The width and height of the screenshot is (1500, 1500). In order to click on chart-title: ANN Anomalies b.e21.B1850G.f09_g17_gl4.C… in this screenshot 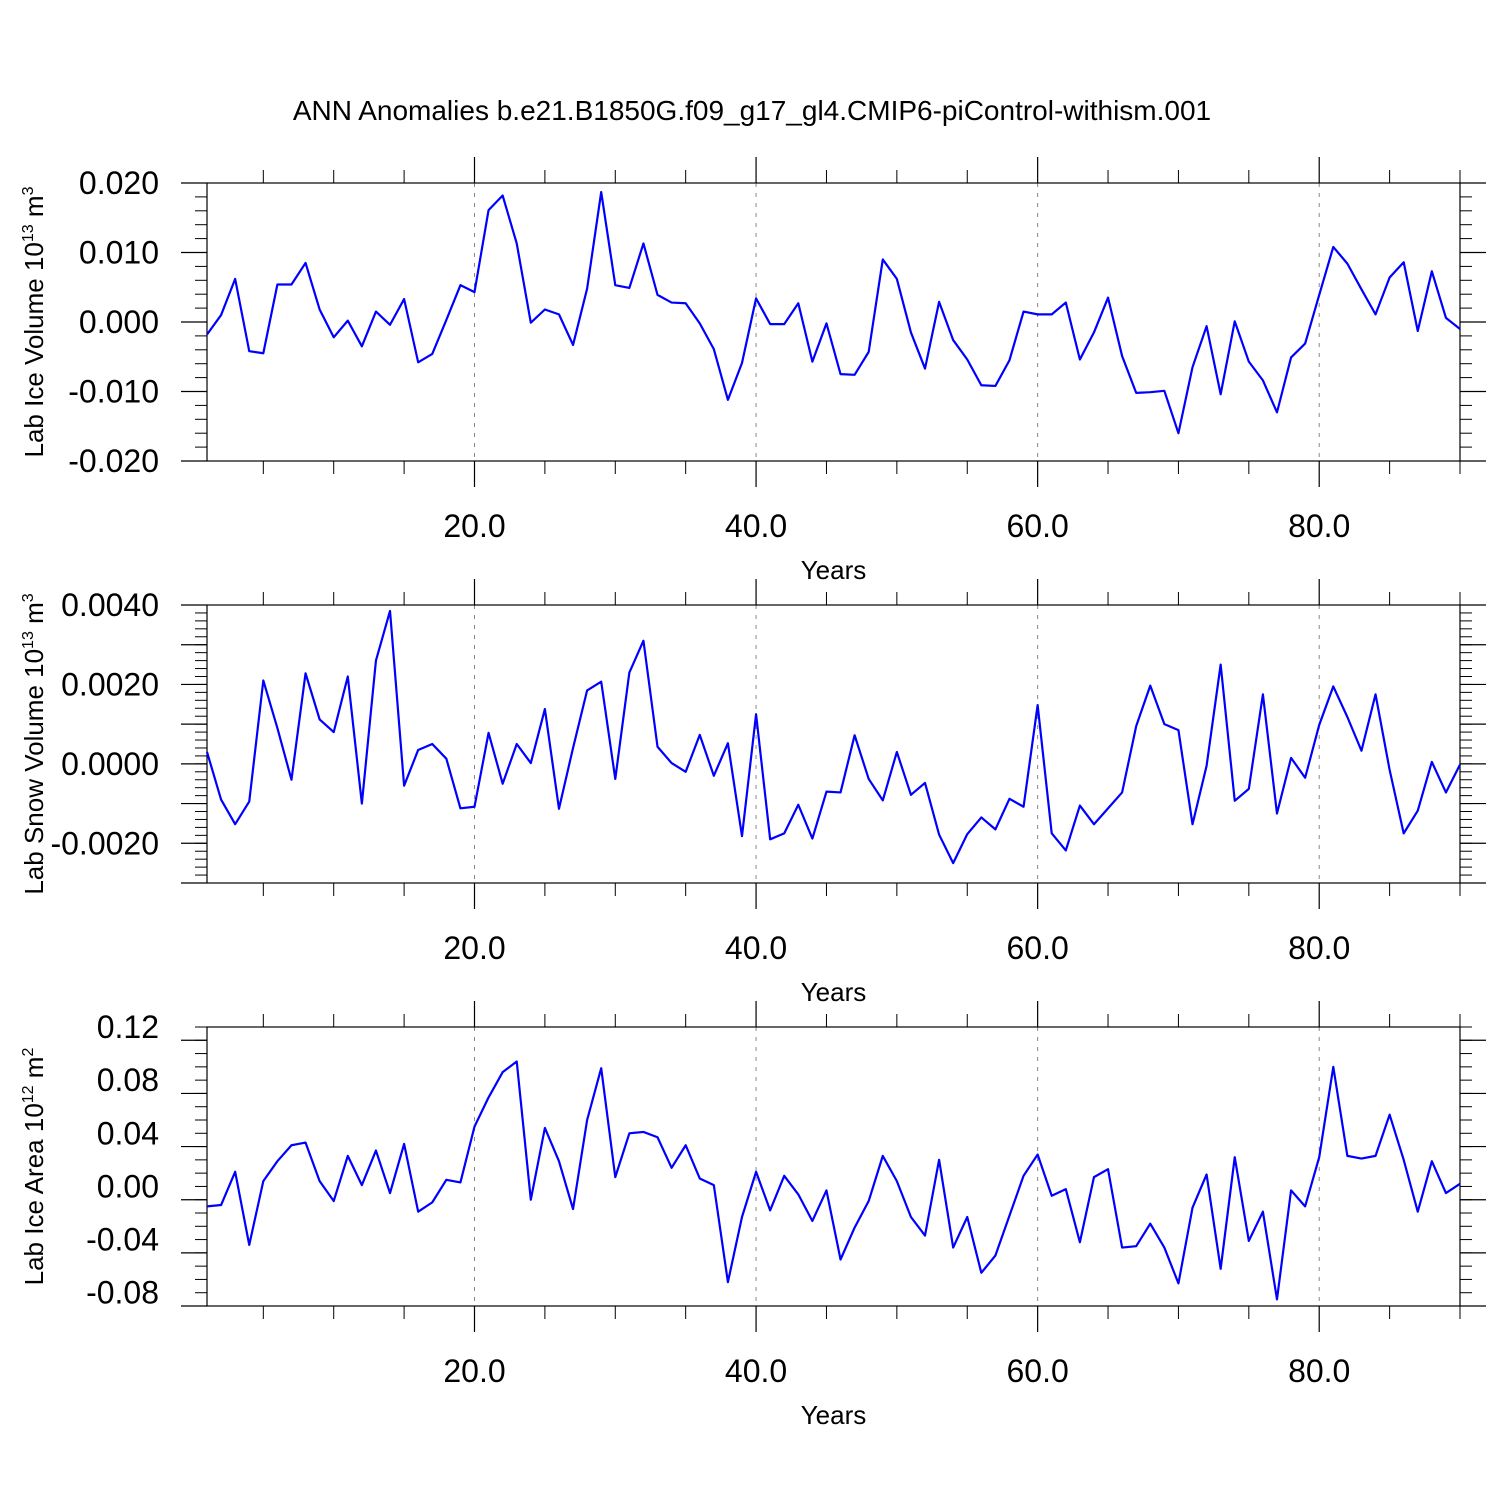, I will do `click(752, 110)`.